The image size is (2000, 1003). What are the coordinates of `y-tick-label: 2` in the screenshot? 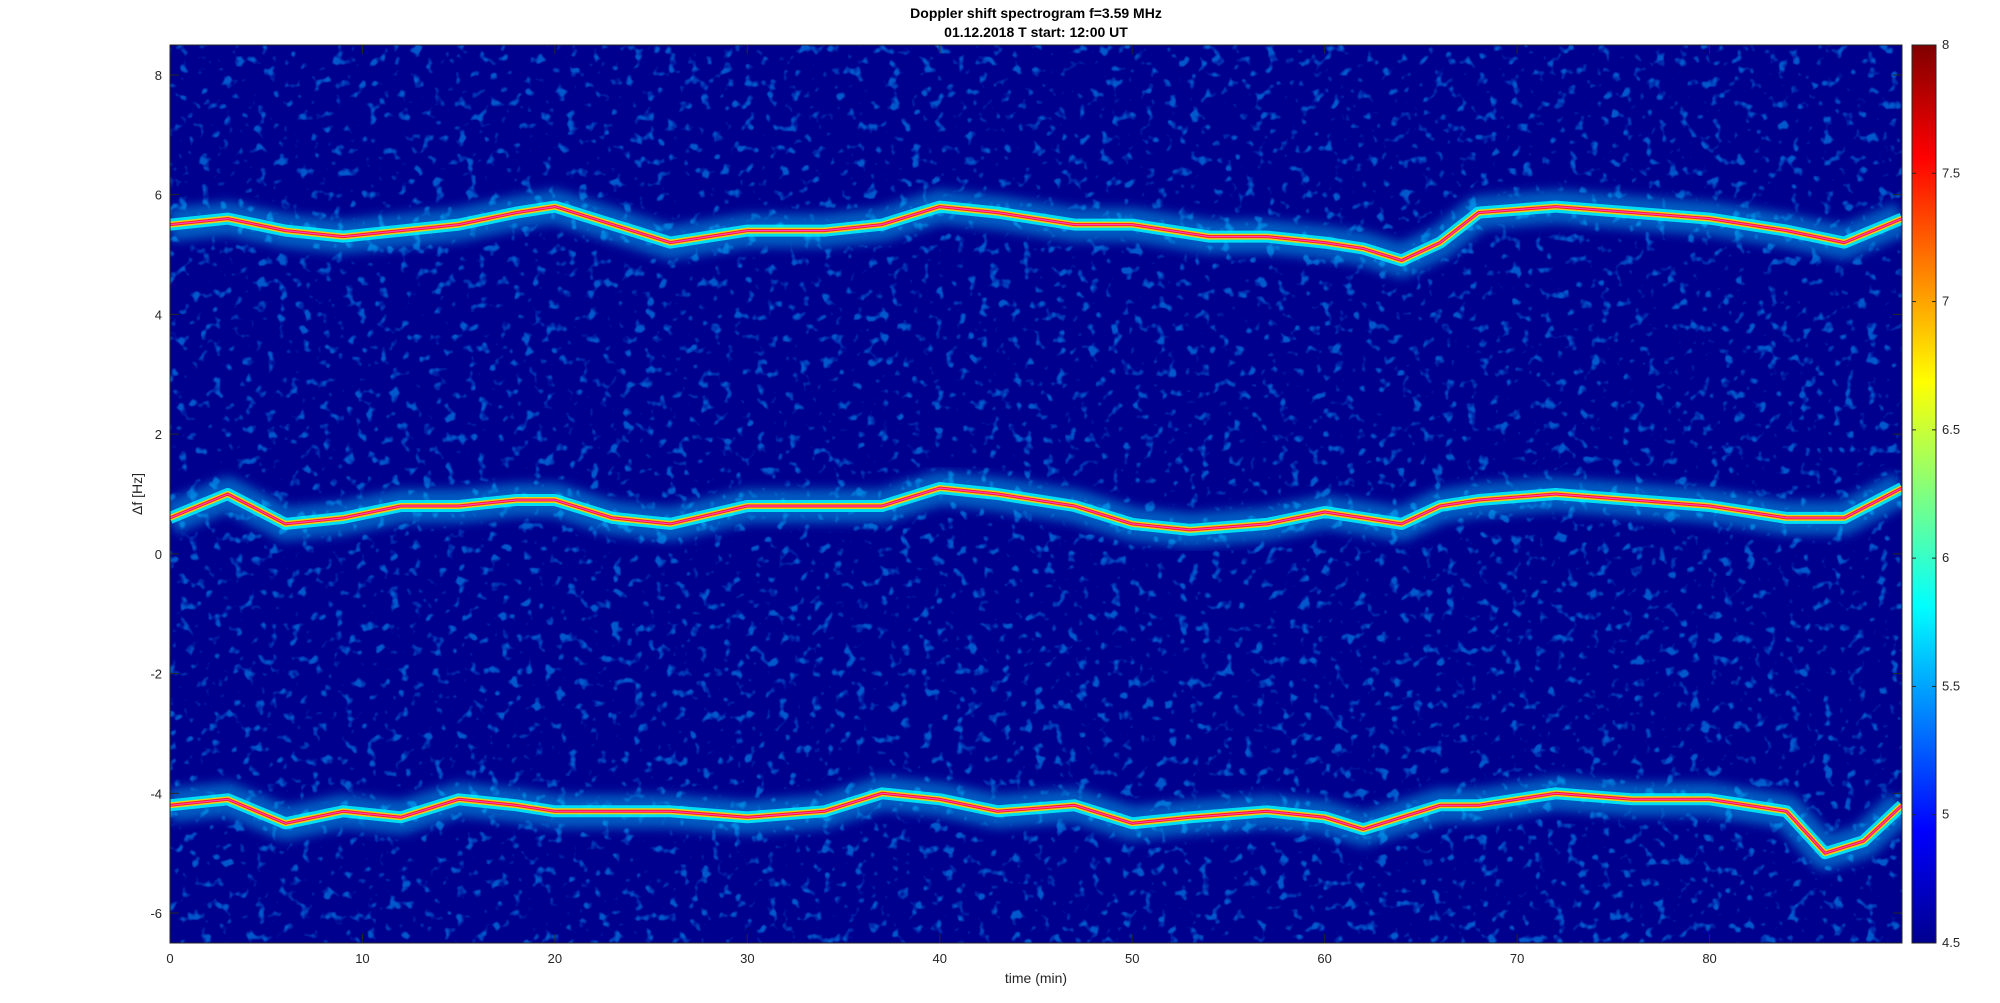 It's located at (158, 434).